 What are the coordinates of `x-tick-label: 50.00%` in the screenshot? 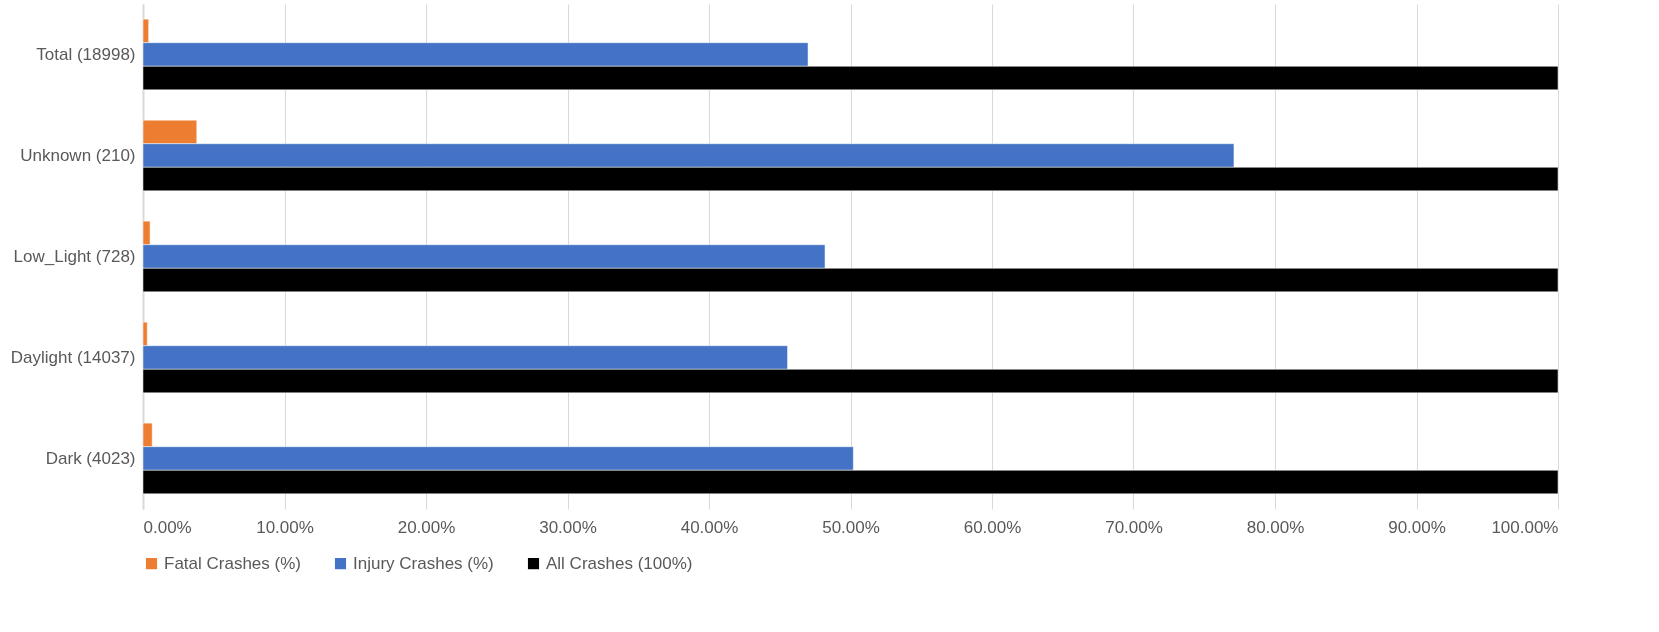 It's located at (851, 527).